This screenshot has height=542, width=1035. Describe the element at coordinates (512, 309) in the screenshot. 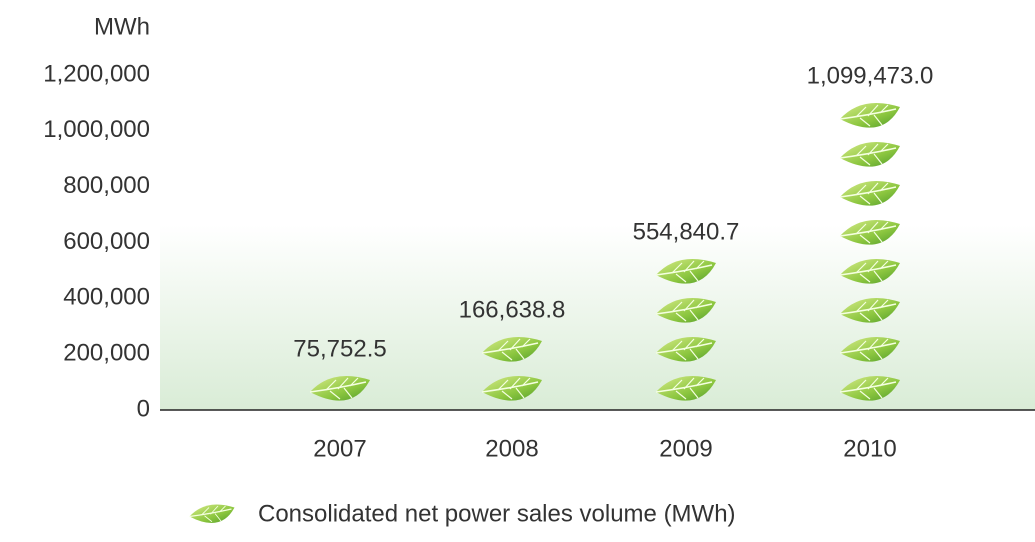

I see `value-label: 166,638.8` at that location.